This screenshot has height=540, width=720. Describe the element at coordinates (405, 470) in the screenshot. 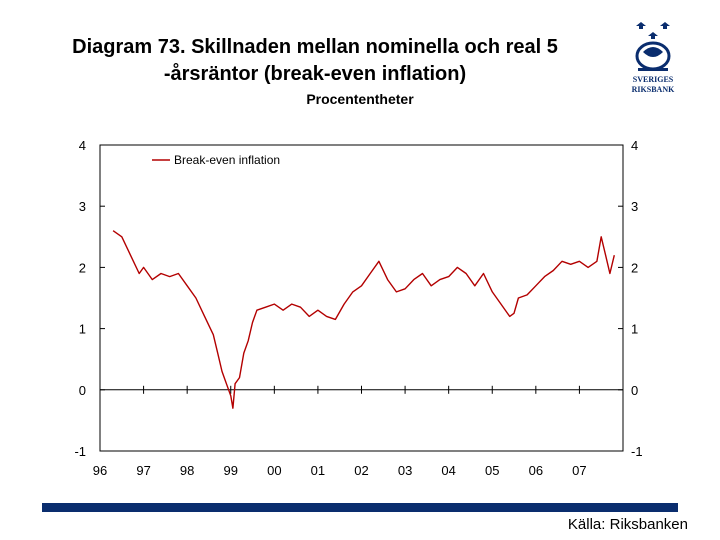

I see `x-tick-label: 03` at that location.